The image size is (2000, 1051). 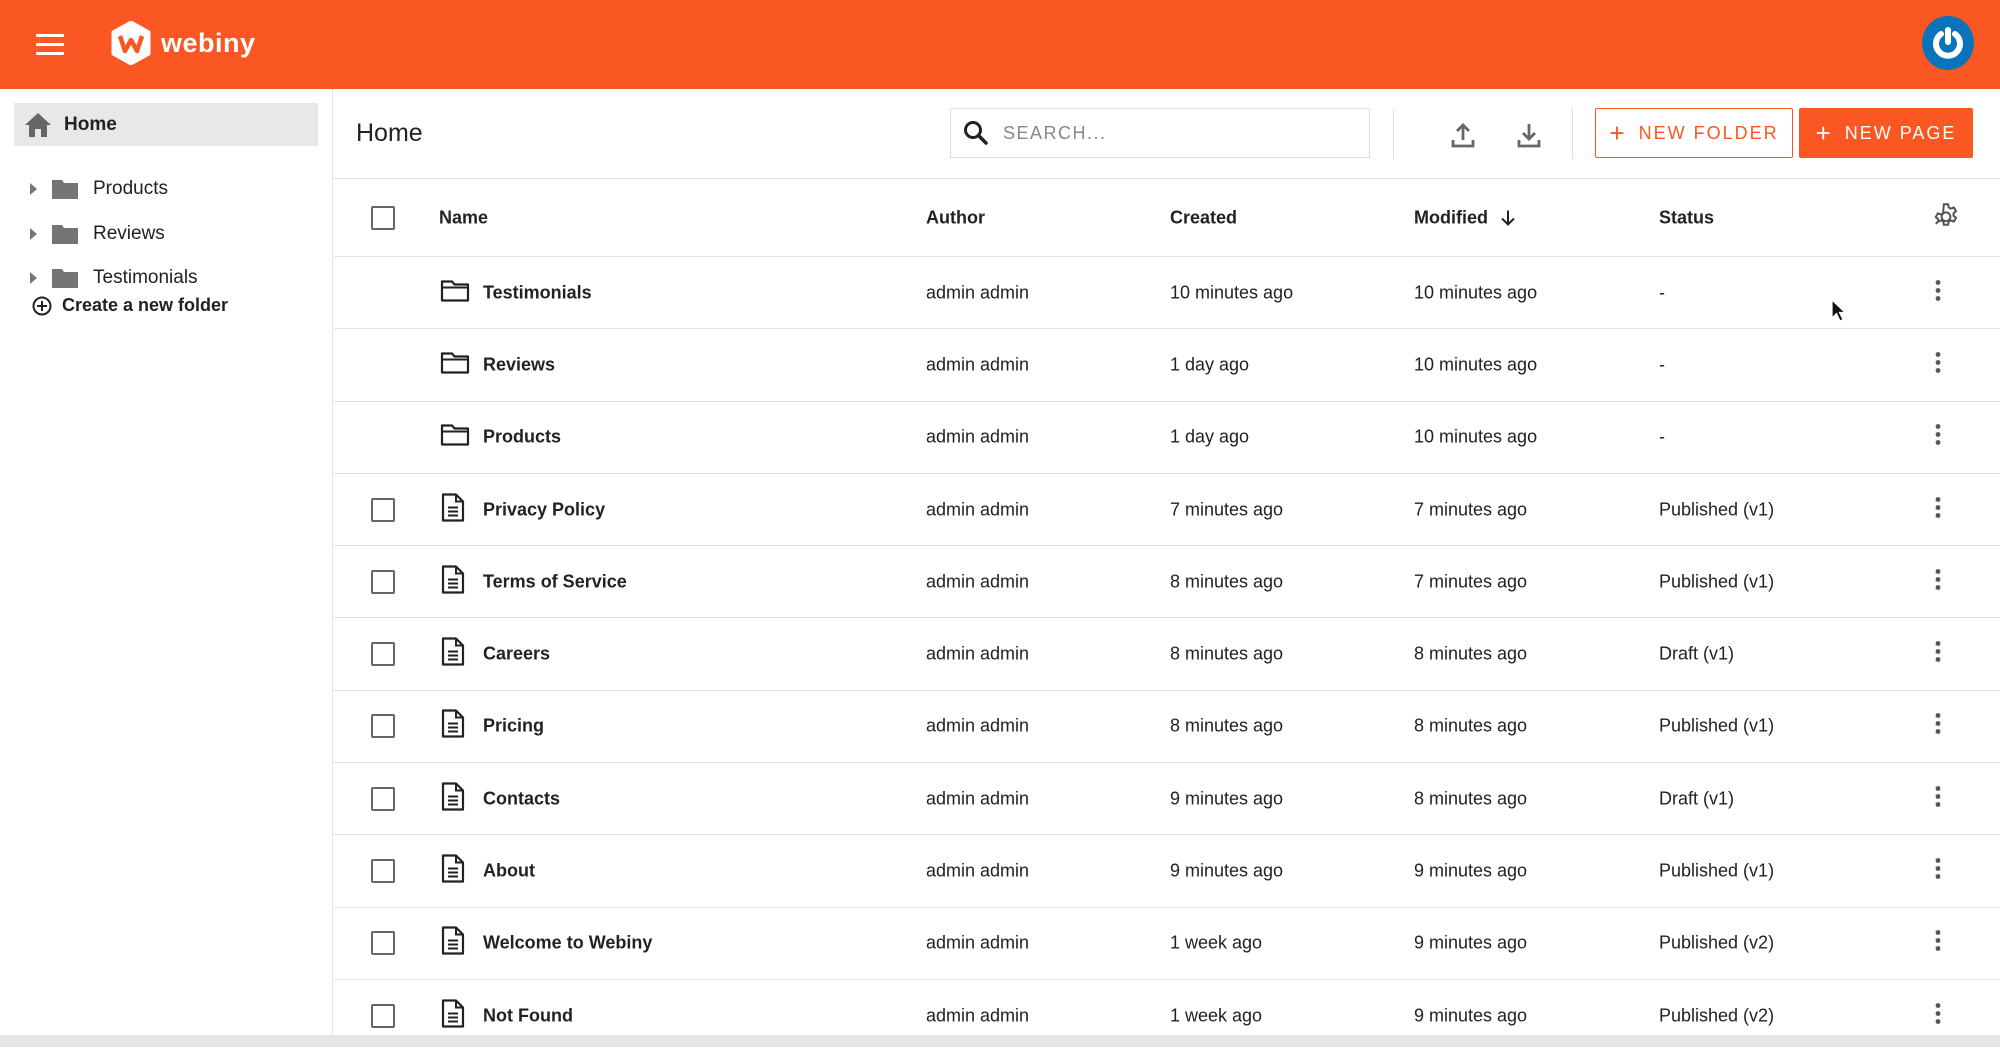 I want to click on brand-name: webiny, so click(x=208, y=42).